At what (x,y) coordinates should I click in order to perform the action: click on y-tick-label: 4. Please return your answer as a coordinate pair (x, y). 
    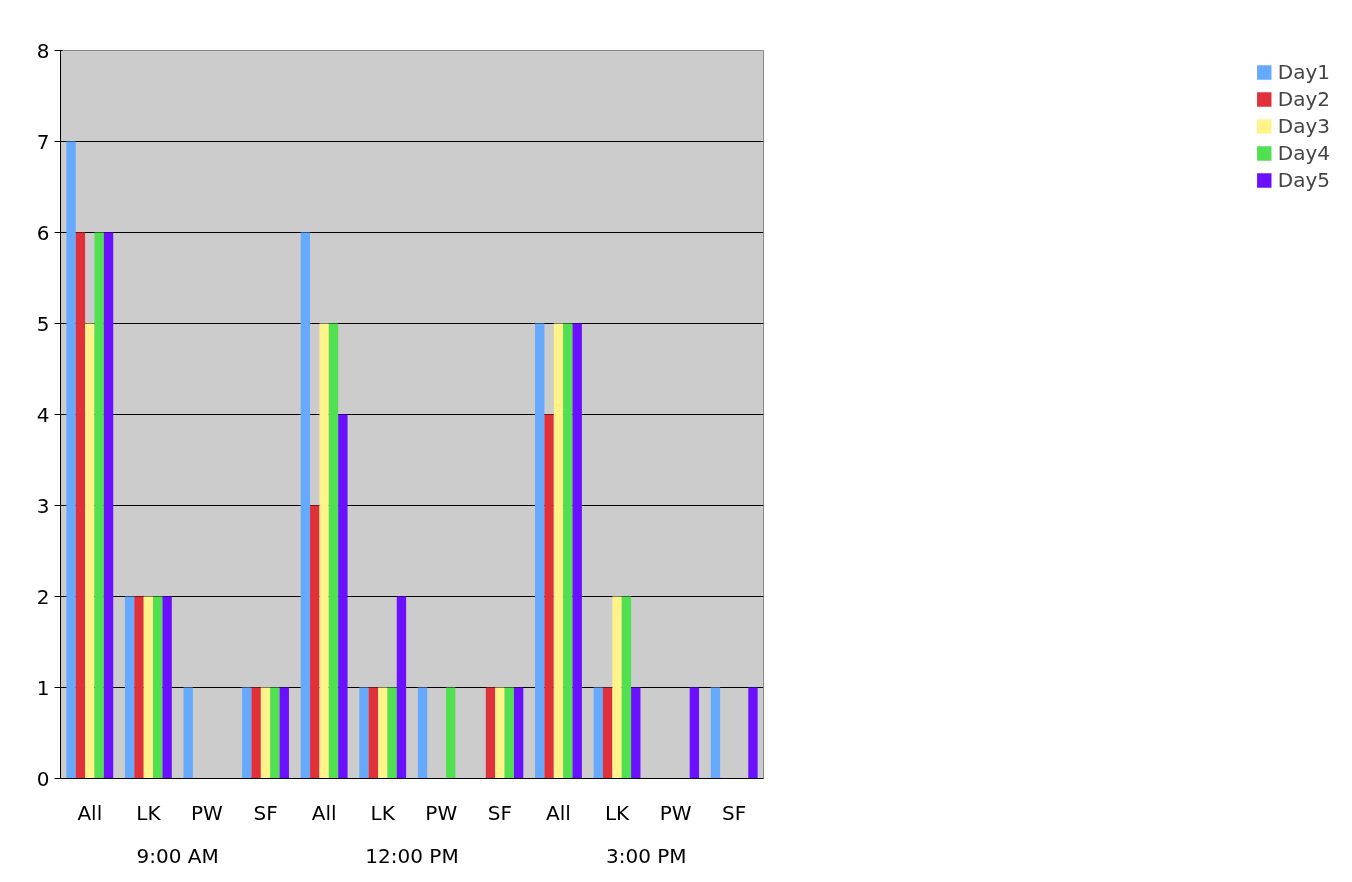
    Looking at the image, I should click on (43, 414).